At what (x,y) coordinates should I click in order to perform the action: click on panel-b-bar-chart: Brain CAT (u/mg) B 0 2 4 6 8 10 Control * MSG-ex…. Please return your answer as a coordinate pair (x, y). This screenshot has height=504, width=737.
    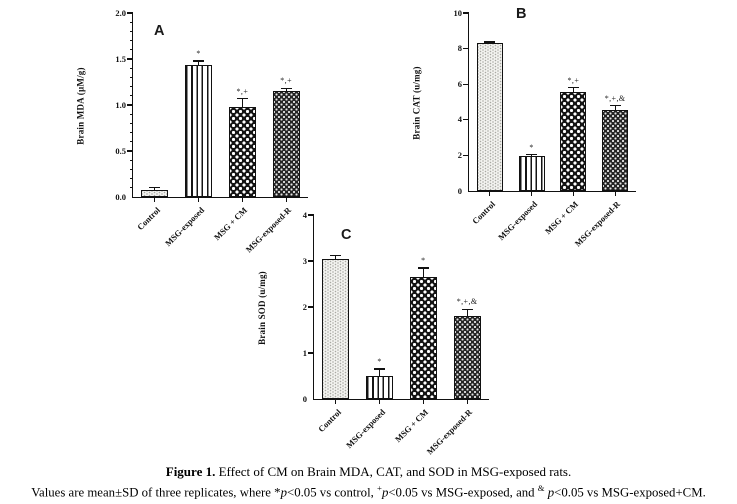
    Looking at the image, I should click on (524, 127).